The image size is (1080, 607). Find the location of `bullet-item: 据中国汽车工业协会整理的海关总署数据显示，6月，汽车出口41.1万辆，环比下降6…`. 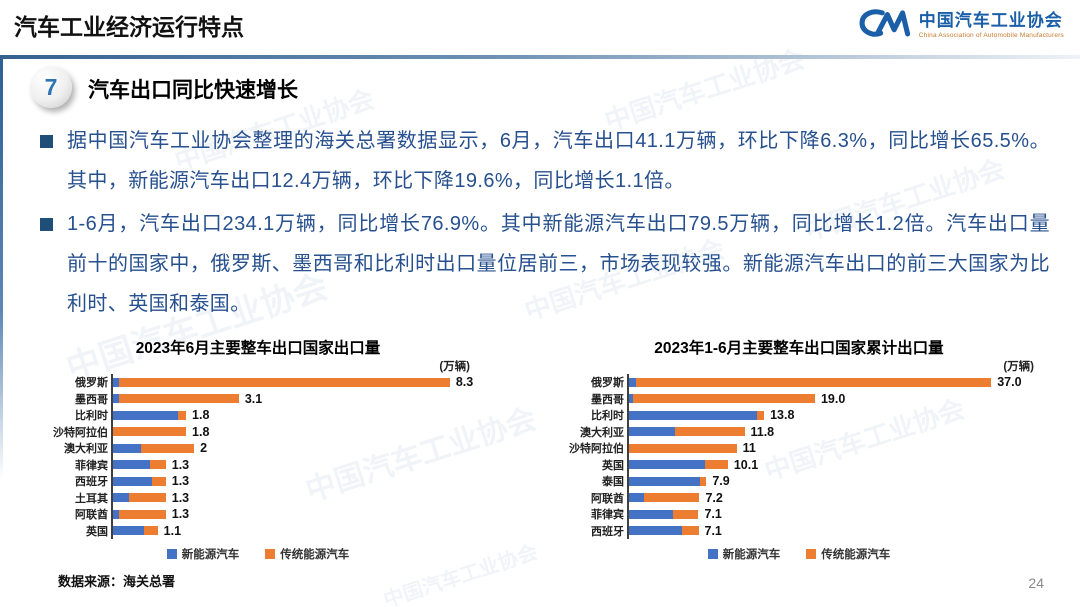

bullet-item: 据中国汽车工业协会整理的海关总署数据显示，6月，汽车出口41.1万辆，环比下降6… is located at coordinates (544, 161).